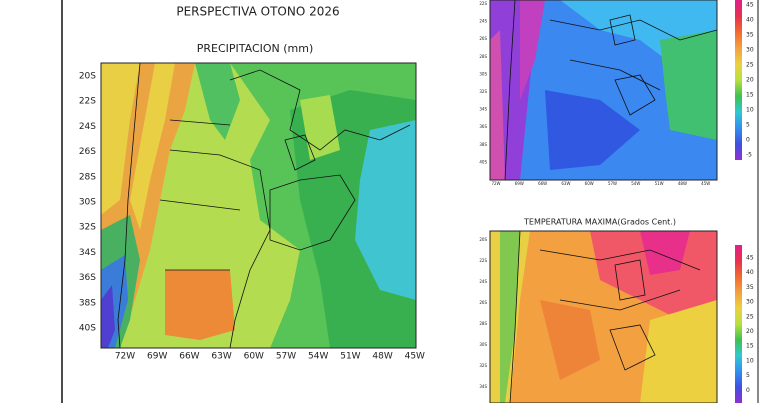 Image resolution: width=768 pixels, height=403 pixels. What do you see at coordinates (255, 48) in the screenshot?
I see `subtitle: PRECIPITACION (mm)` at bounding box center [255, 48].